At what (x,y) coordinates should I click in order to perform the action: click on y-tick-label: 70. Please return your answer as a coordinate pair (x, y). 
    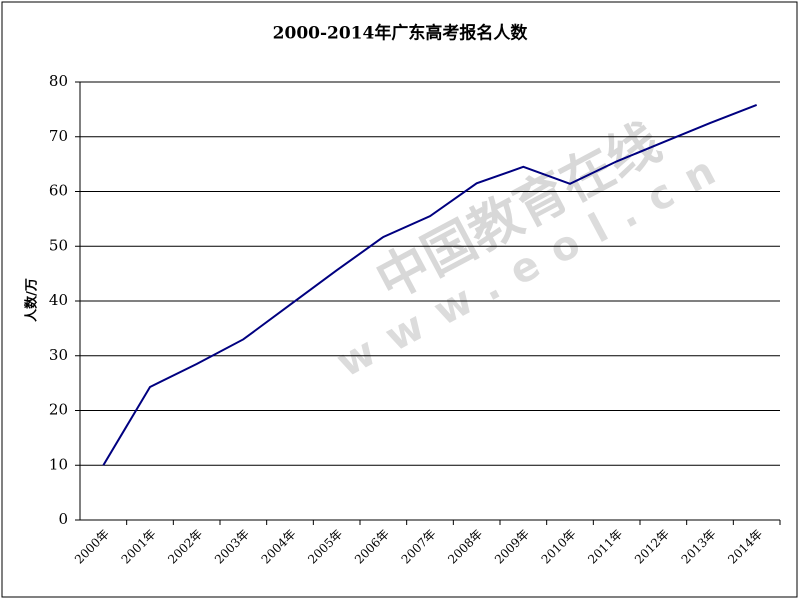
    Looking at the image, I should click on (58, 136).